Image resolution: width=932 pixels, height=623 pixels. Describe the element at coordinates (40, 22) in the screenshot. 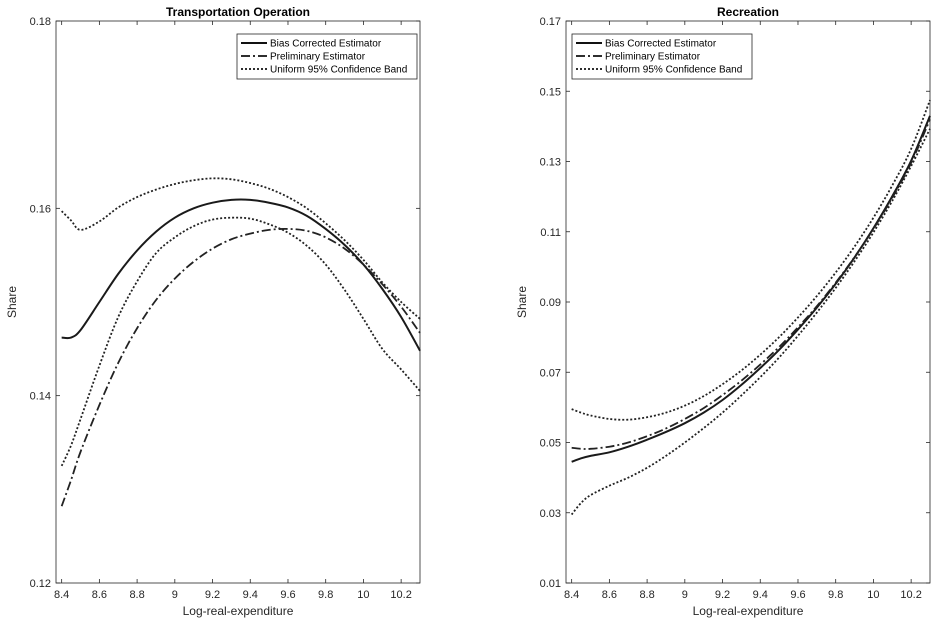

I see `y-tick-label: 0.18` at that location.